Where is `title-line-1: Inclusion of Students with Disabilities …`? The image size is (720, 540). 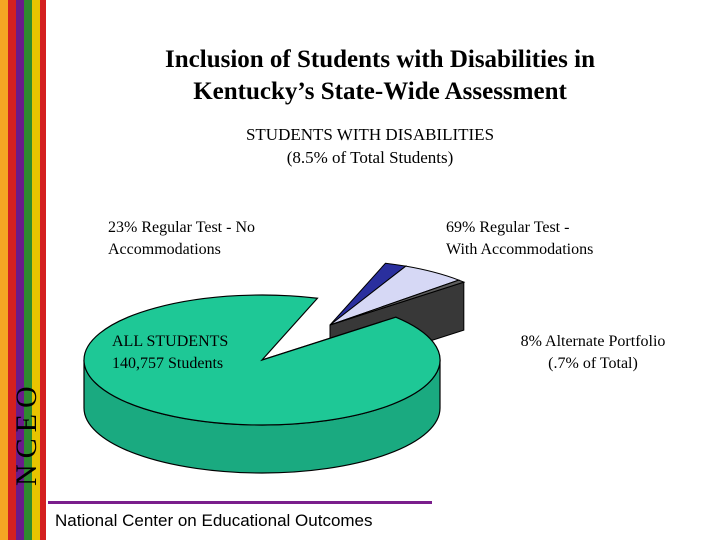
title-line-1: Inclusion of Students with Disabilities … is located at coordinates (380, 59).